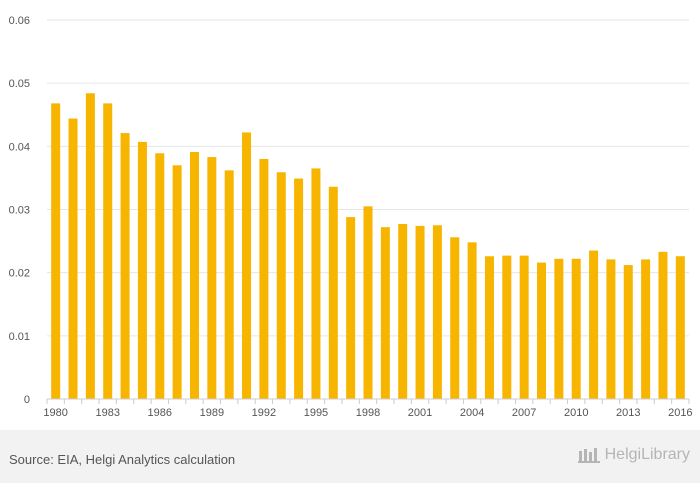 This screenshot has height=483, width=700. What do you see at coordinates (229, 284) in the screenshot?
I see `bar-1990` at bounding box center [229, 284].